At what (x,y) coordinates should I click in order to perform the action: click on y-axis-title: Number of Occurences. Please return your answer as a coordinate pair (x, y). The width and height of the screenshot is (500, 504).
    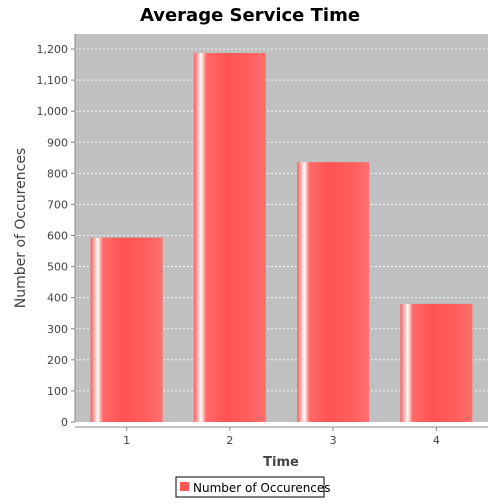
    Looking at the image, I should click on (21, 228).